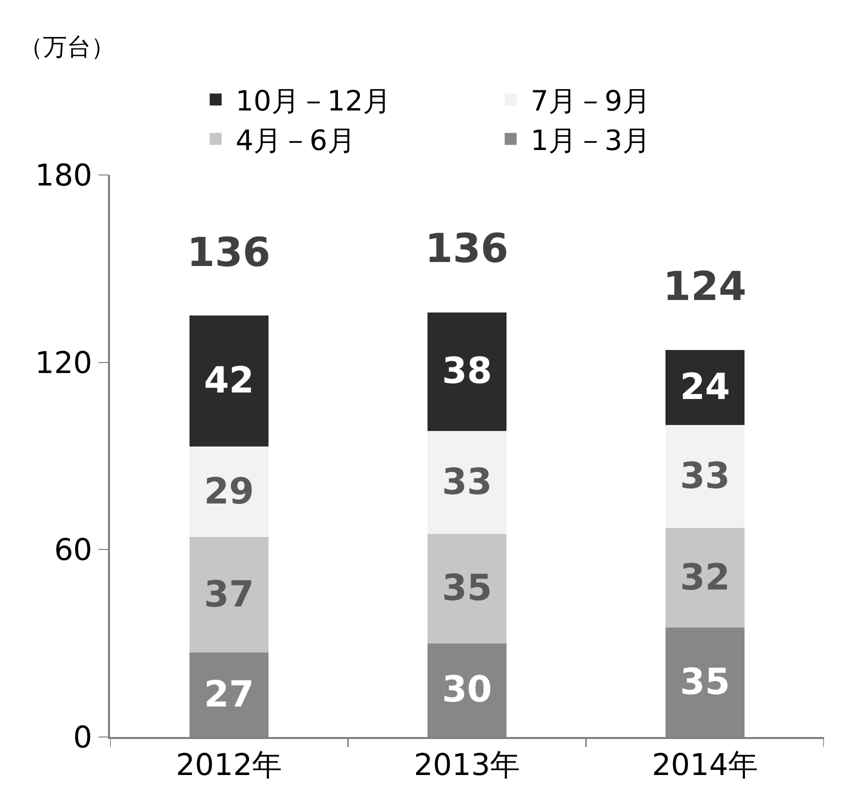  I want to click on total-label: 124, so click(704, 287).